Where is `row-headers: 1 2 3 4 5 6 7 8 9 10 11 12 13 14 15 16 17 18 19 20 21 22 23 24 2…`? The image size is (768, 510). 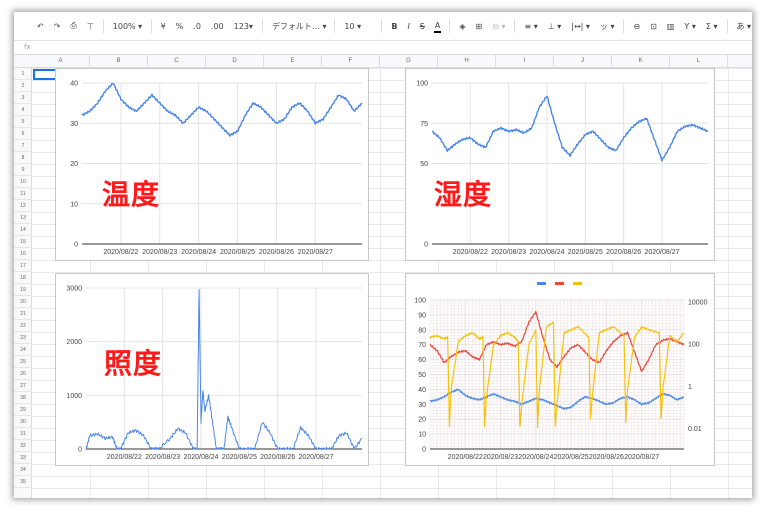 row-headers: 1 2 3 4 5 6 7 8 9 10 11 12 13 14 15 16 17 18 19 20 21 22 23 24 2… is located at coordinates (23, 283).